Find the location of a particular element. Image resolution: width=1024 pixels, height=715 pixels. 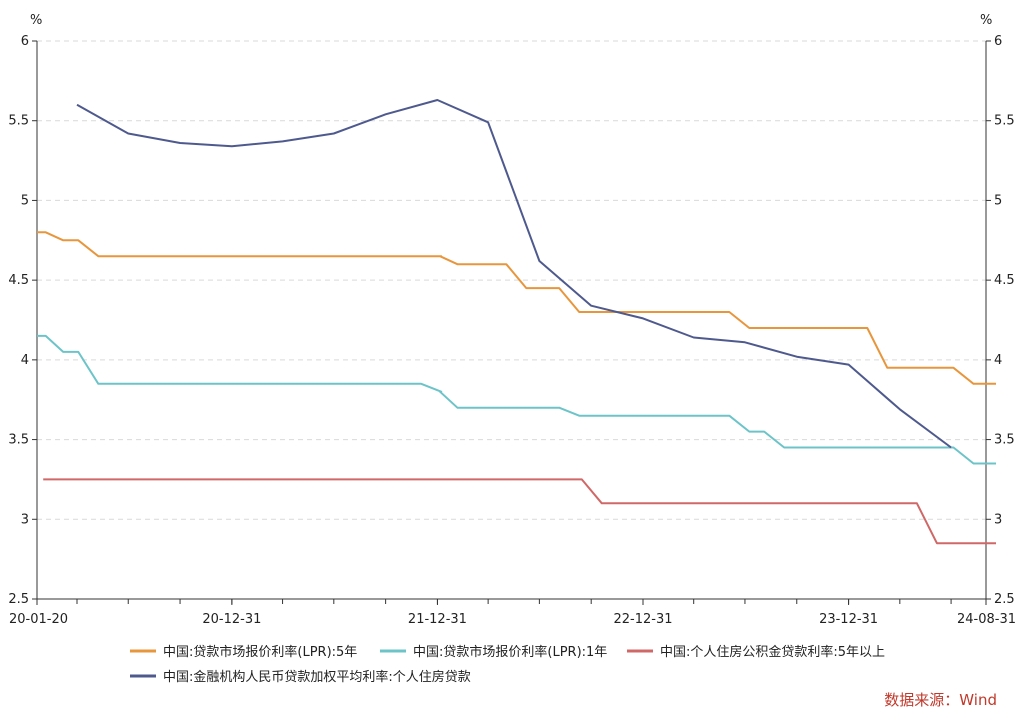

y-tick-label-right: 4.5 is located at coordinates (1004, 280).